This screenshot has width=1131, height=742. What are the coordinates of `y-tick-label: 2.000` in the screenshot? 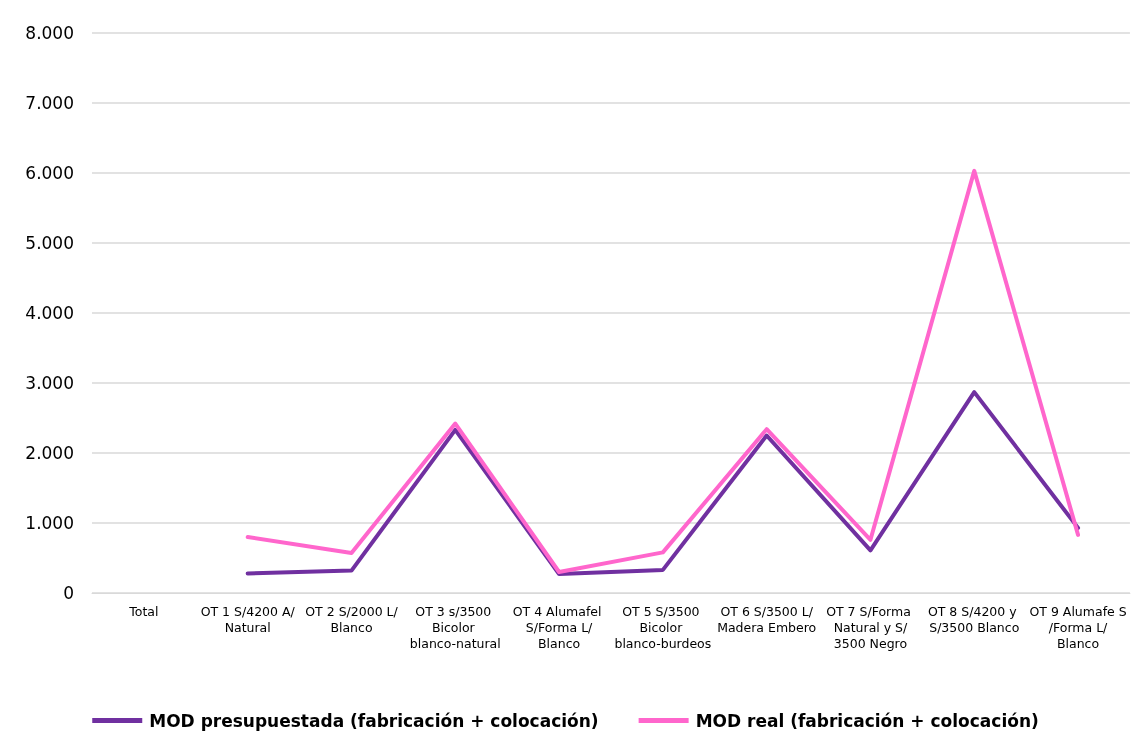 It's located at (49, 453).